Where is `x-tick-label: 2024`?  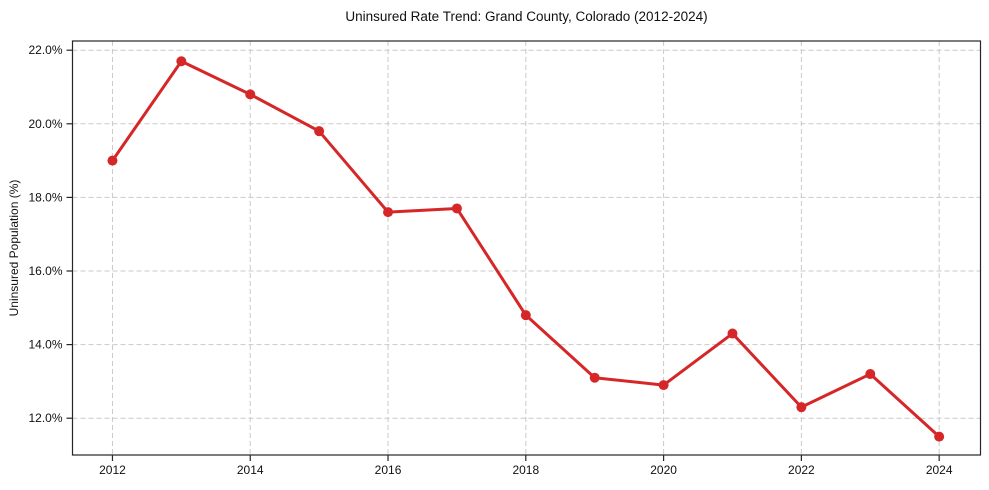 x-tick-label: 2024 is located at coordinates (939, 470).